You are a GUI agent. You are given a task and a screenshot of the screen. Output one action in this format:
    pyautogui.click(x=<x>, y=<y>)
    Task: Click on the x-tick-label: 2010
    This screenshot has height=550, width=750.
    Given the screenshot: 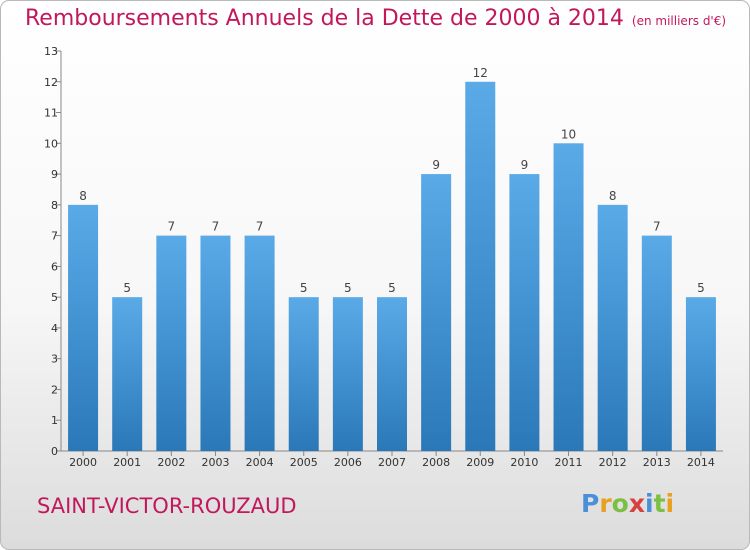 What is the action you would take?
    pyautogui.click(x=524, y=462)
    